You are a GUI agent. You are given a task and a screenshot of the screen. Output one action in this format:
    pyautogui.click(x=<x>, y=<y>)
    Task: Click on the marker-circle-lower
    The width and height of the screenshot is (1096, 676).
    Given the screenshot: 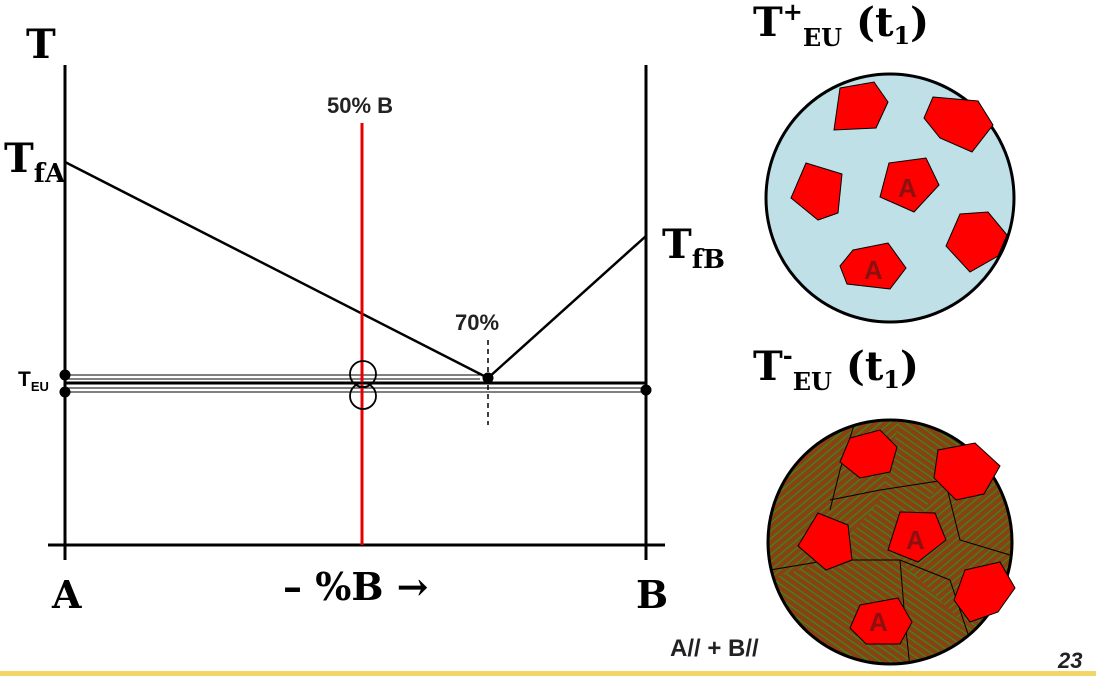 What is the action you would take?
    pyautogui.click(x=363, y=396)
    